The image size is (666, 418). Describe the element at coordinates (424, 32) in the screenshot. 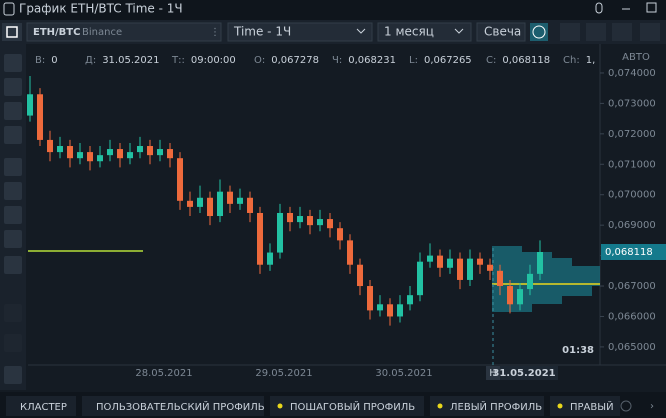

I see `period-select` at that location.